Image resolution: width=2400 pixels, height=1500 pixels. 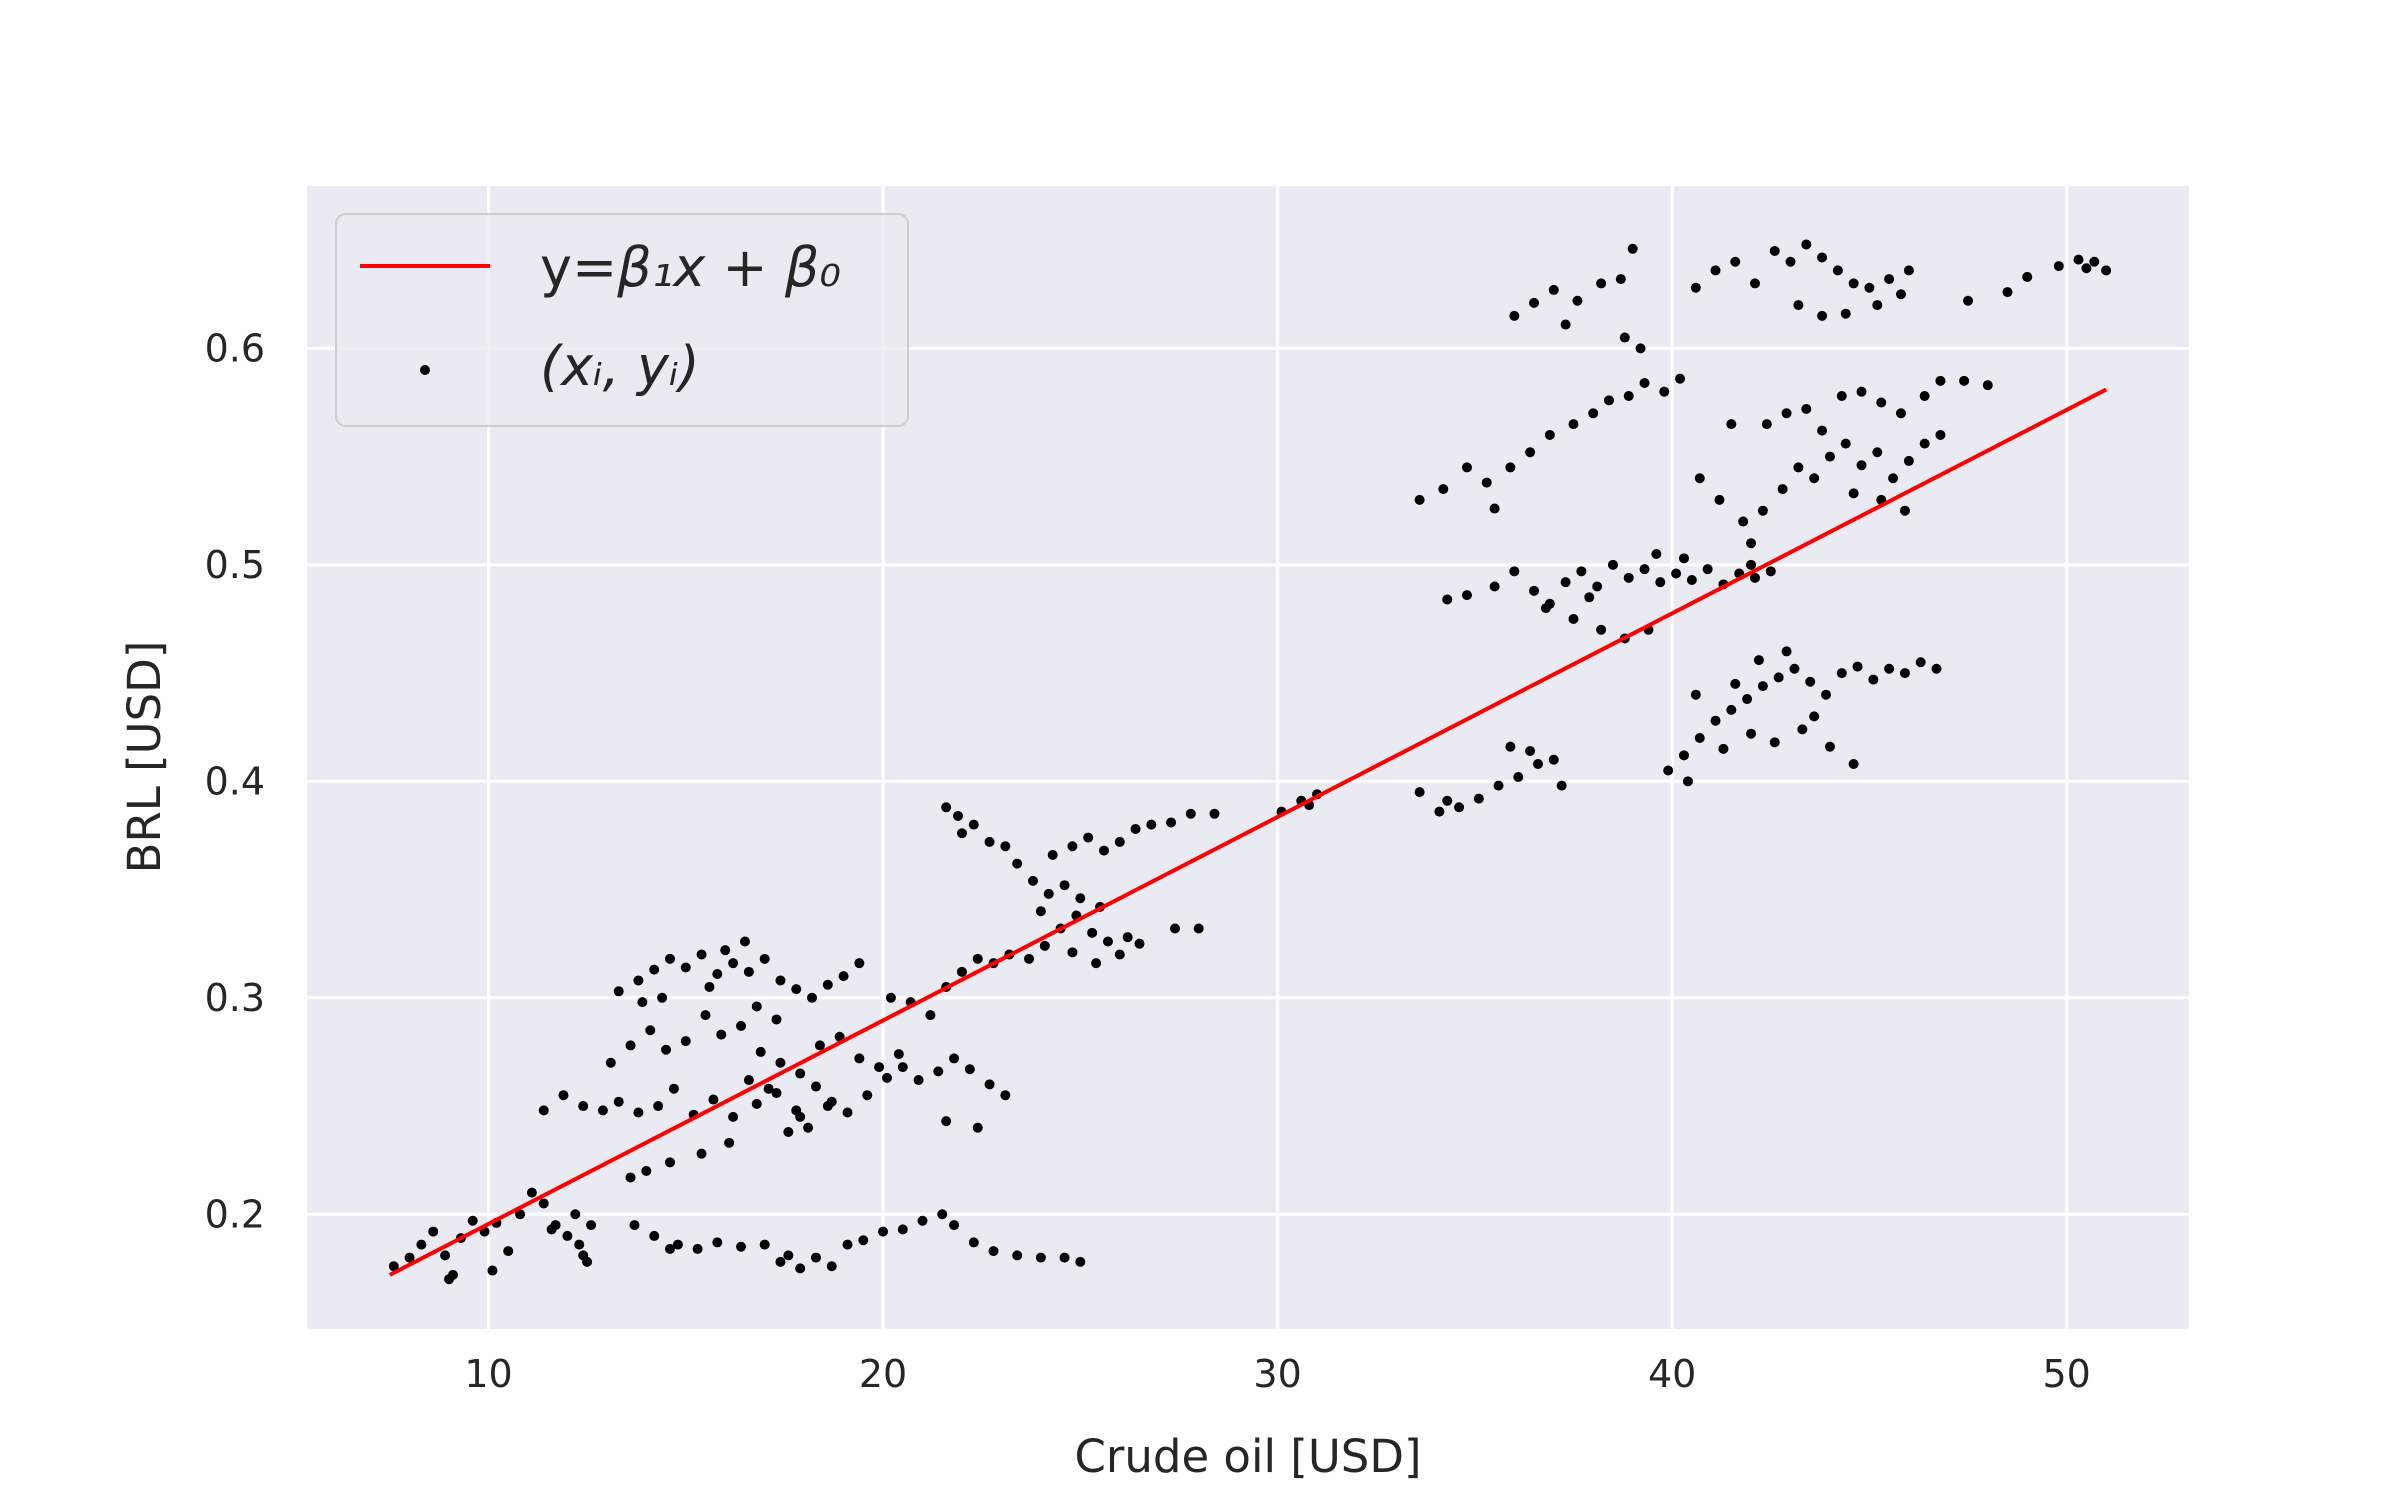 I want to click on y-tick-labels: 0.2 0.3 0.4 0.5 0.6, so click(x=235, y=781).